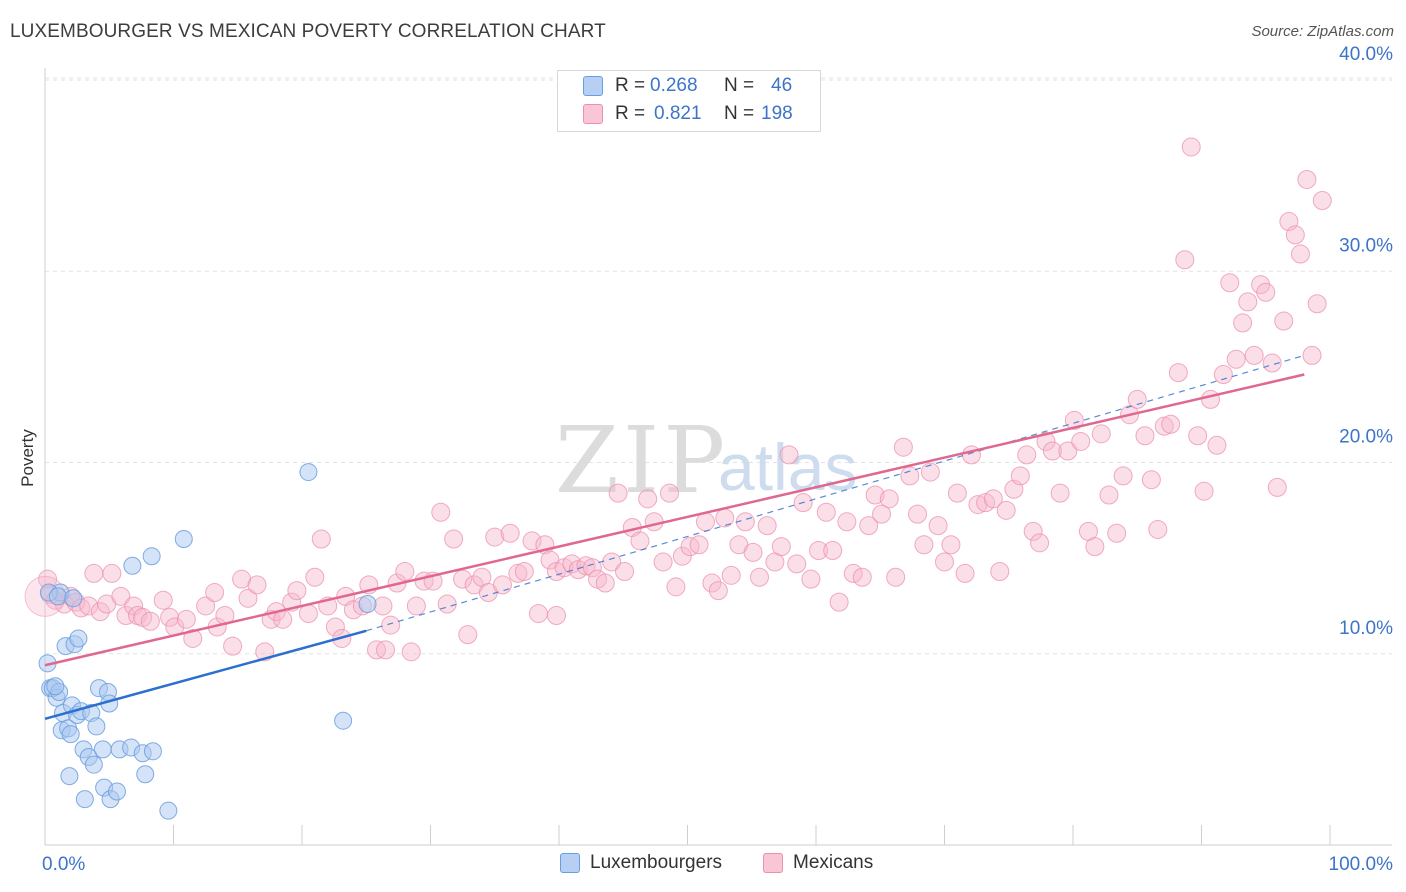 Image resolution: width=1406 pixels, height=892 pixels. I want to click on stats-swatch-pink, so click(593, 114).